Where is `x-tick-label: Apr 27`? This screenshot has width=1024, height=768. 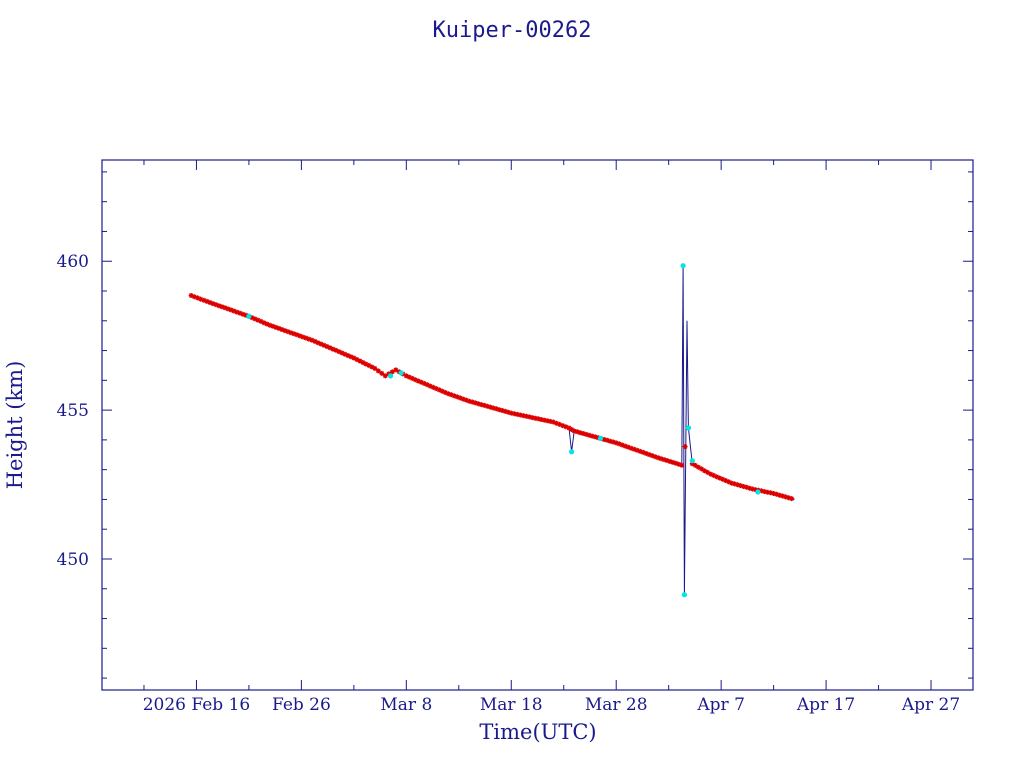 x-tick-label: Apr 27 is located at coordinates (930, 705).